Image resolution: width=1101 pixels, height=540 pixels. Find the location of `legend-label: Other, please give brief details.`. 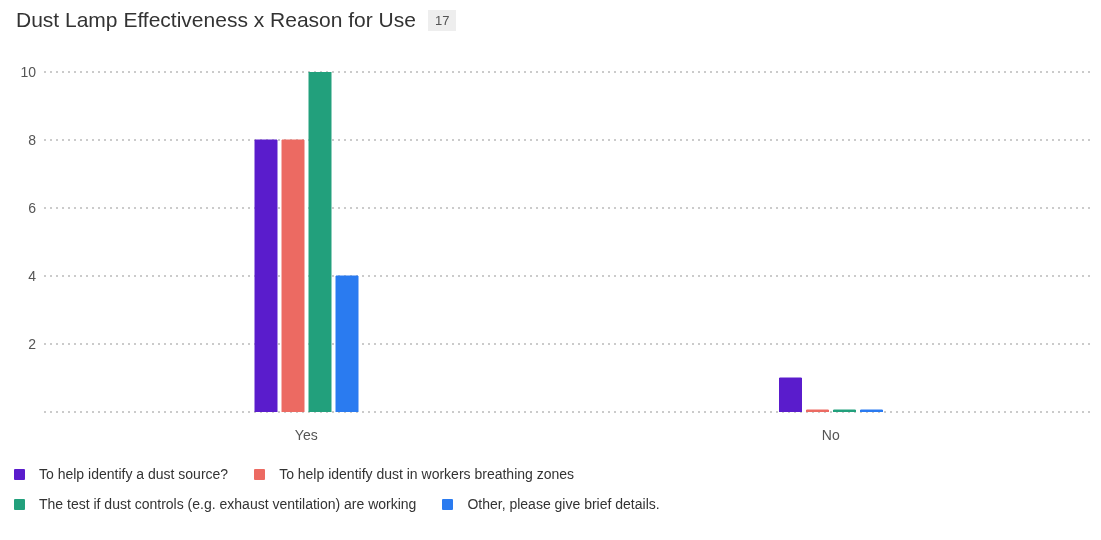

legend-label: Other, please give brief details. is located at coordinates (563, 504).